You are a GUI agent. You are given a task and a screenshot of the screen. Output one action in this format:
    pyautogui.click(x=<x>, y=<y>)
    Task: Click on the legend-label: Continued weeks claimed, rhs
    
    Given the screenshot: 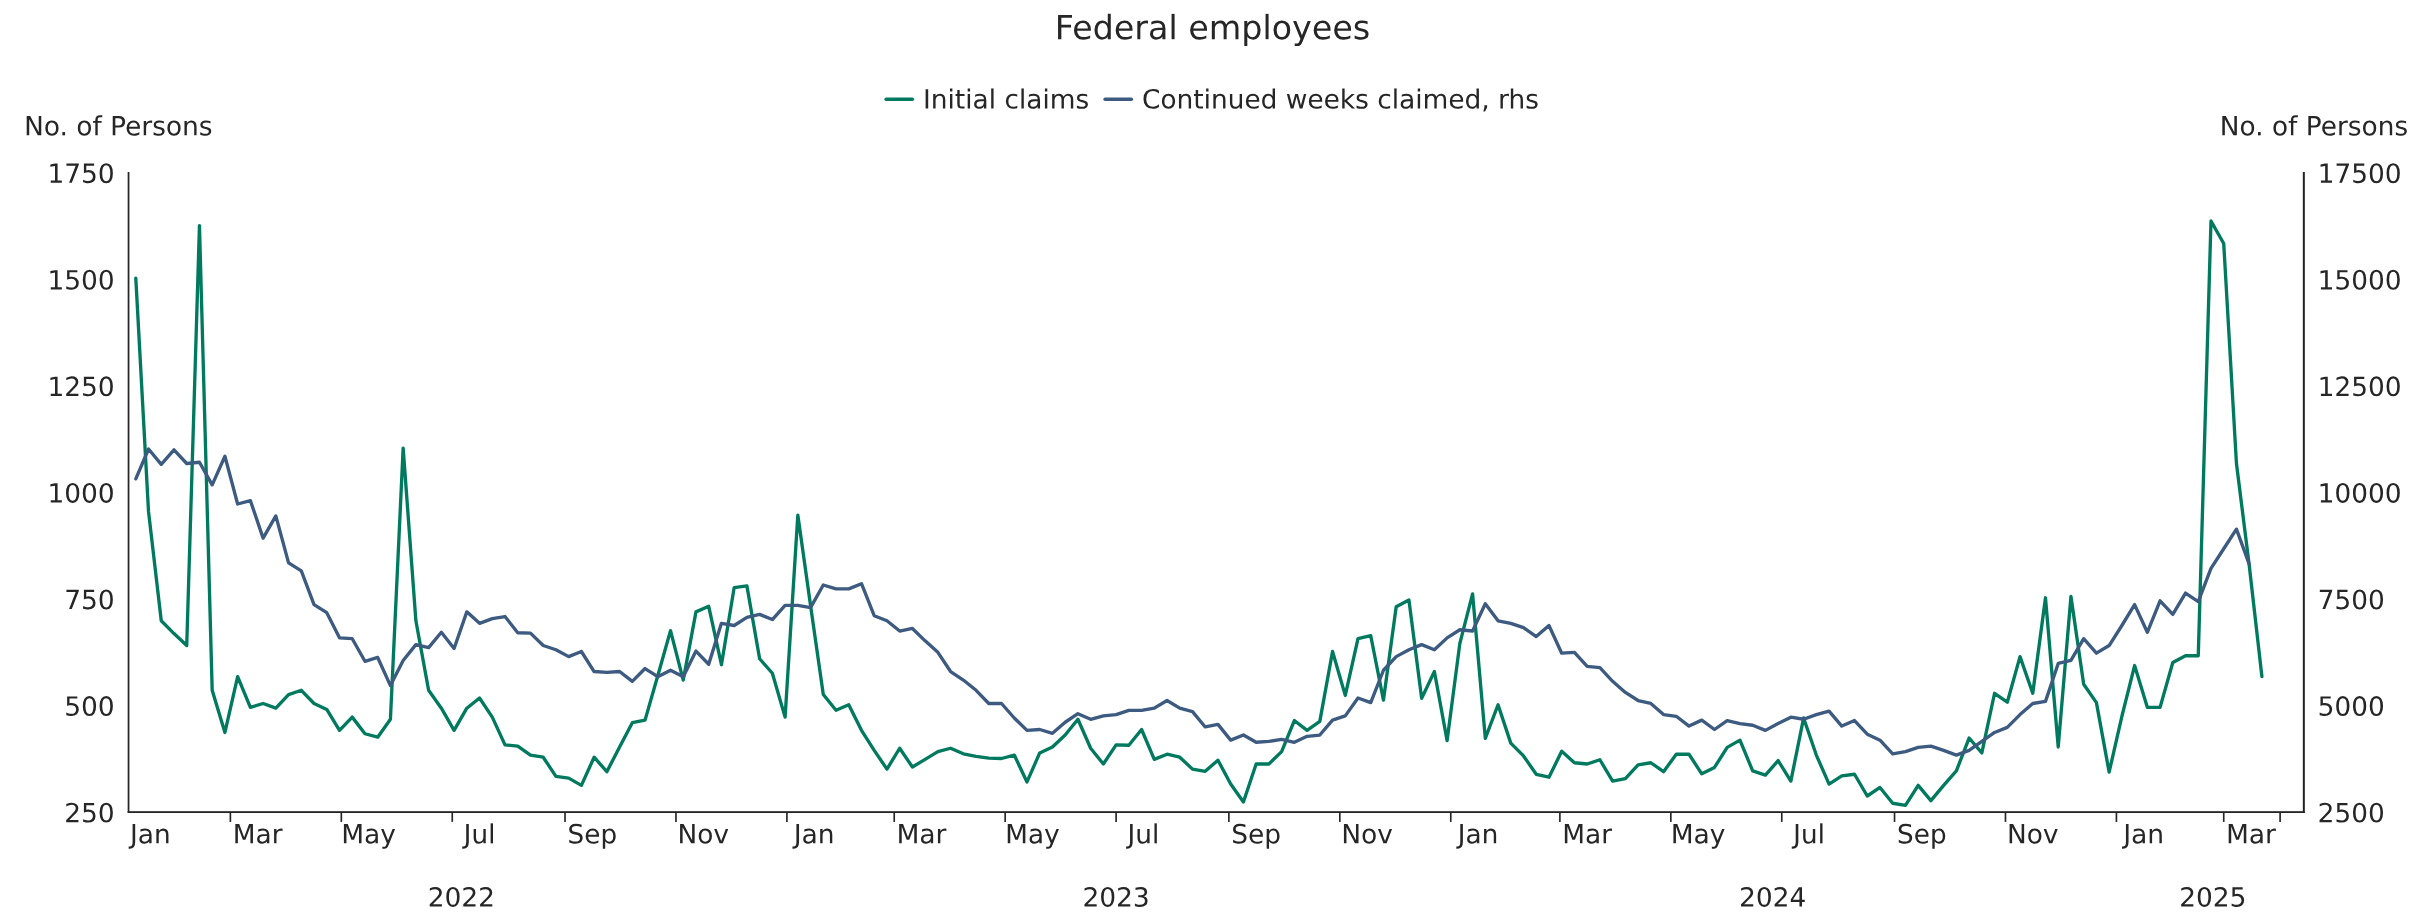 What is the action you would take?
    pyautogui.click(x=1340, y=100)
    